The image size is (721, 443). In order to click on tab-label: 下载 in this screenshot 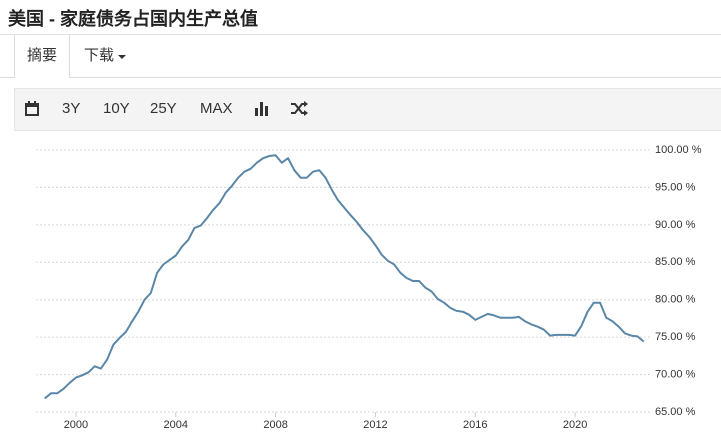, I will do `click(99, 55)`.